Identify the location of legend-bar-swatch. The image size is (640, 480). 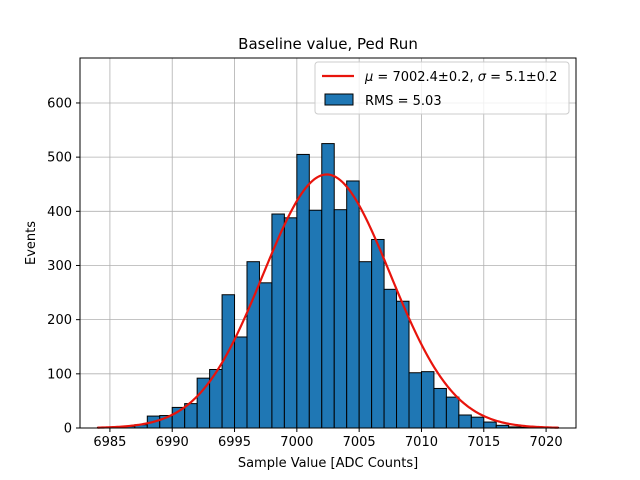
(339, 99).